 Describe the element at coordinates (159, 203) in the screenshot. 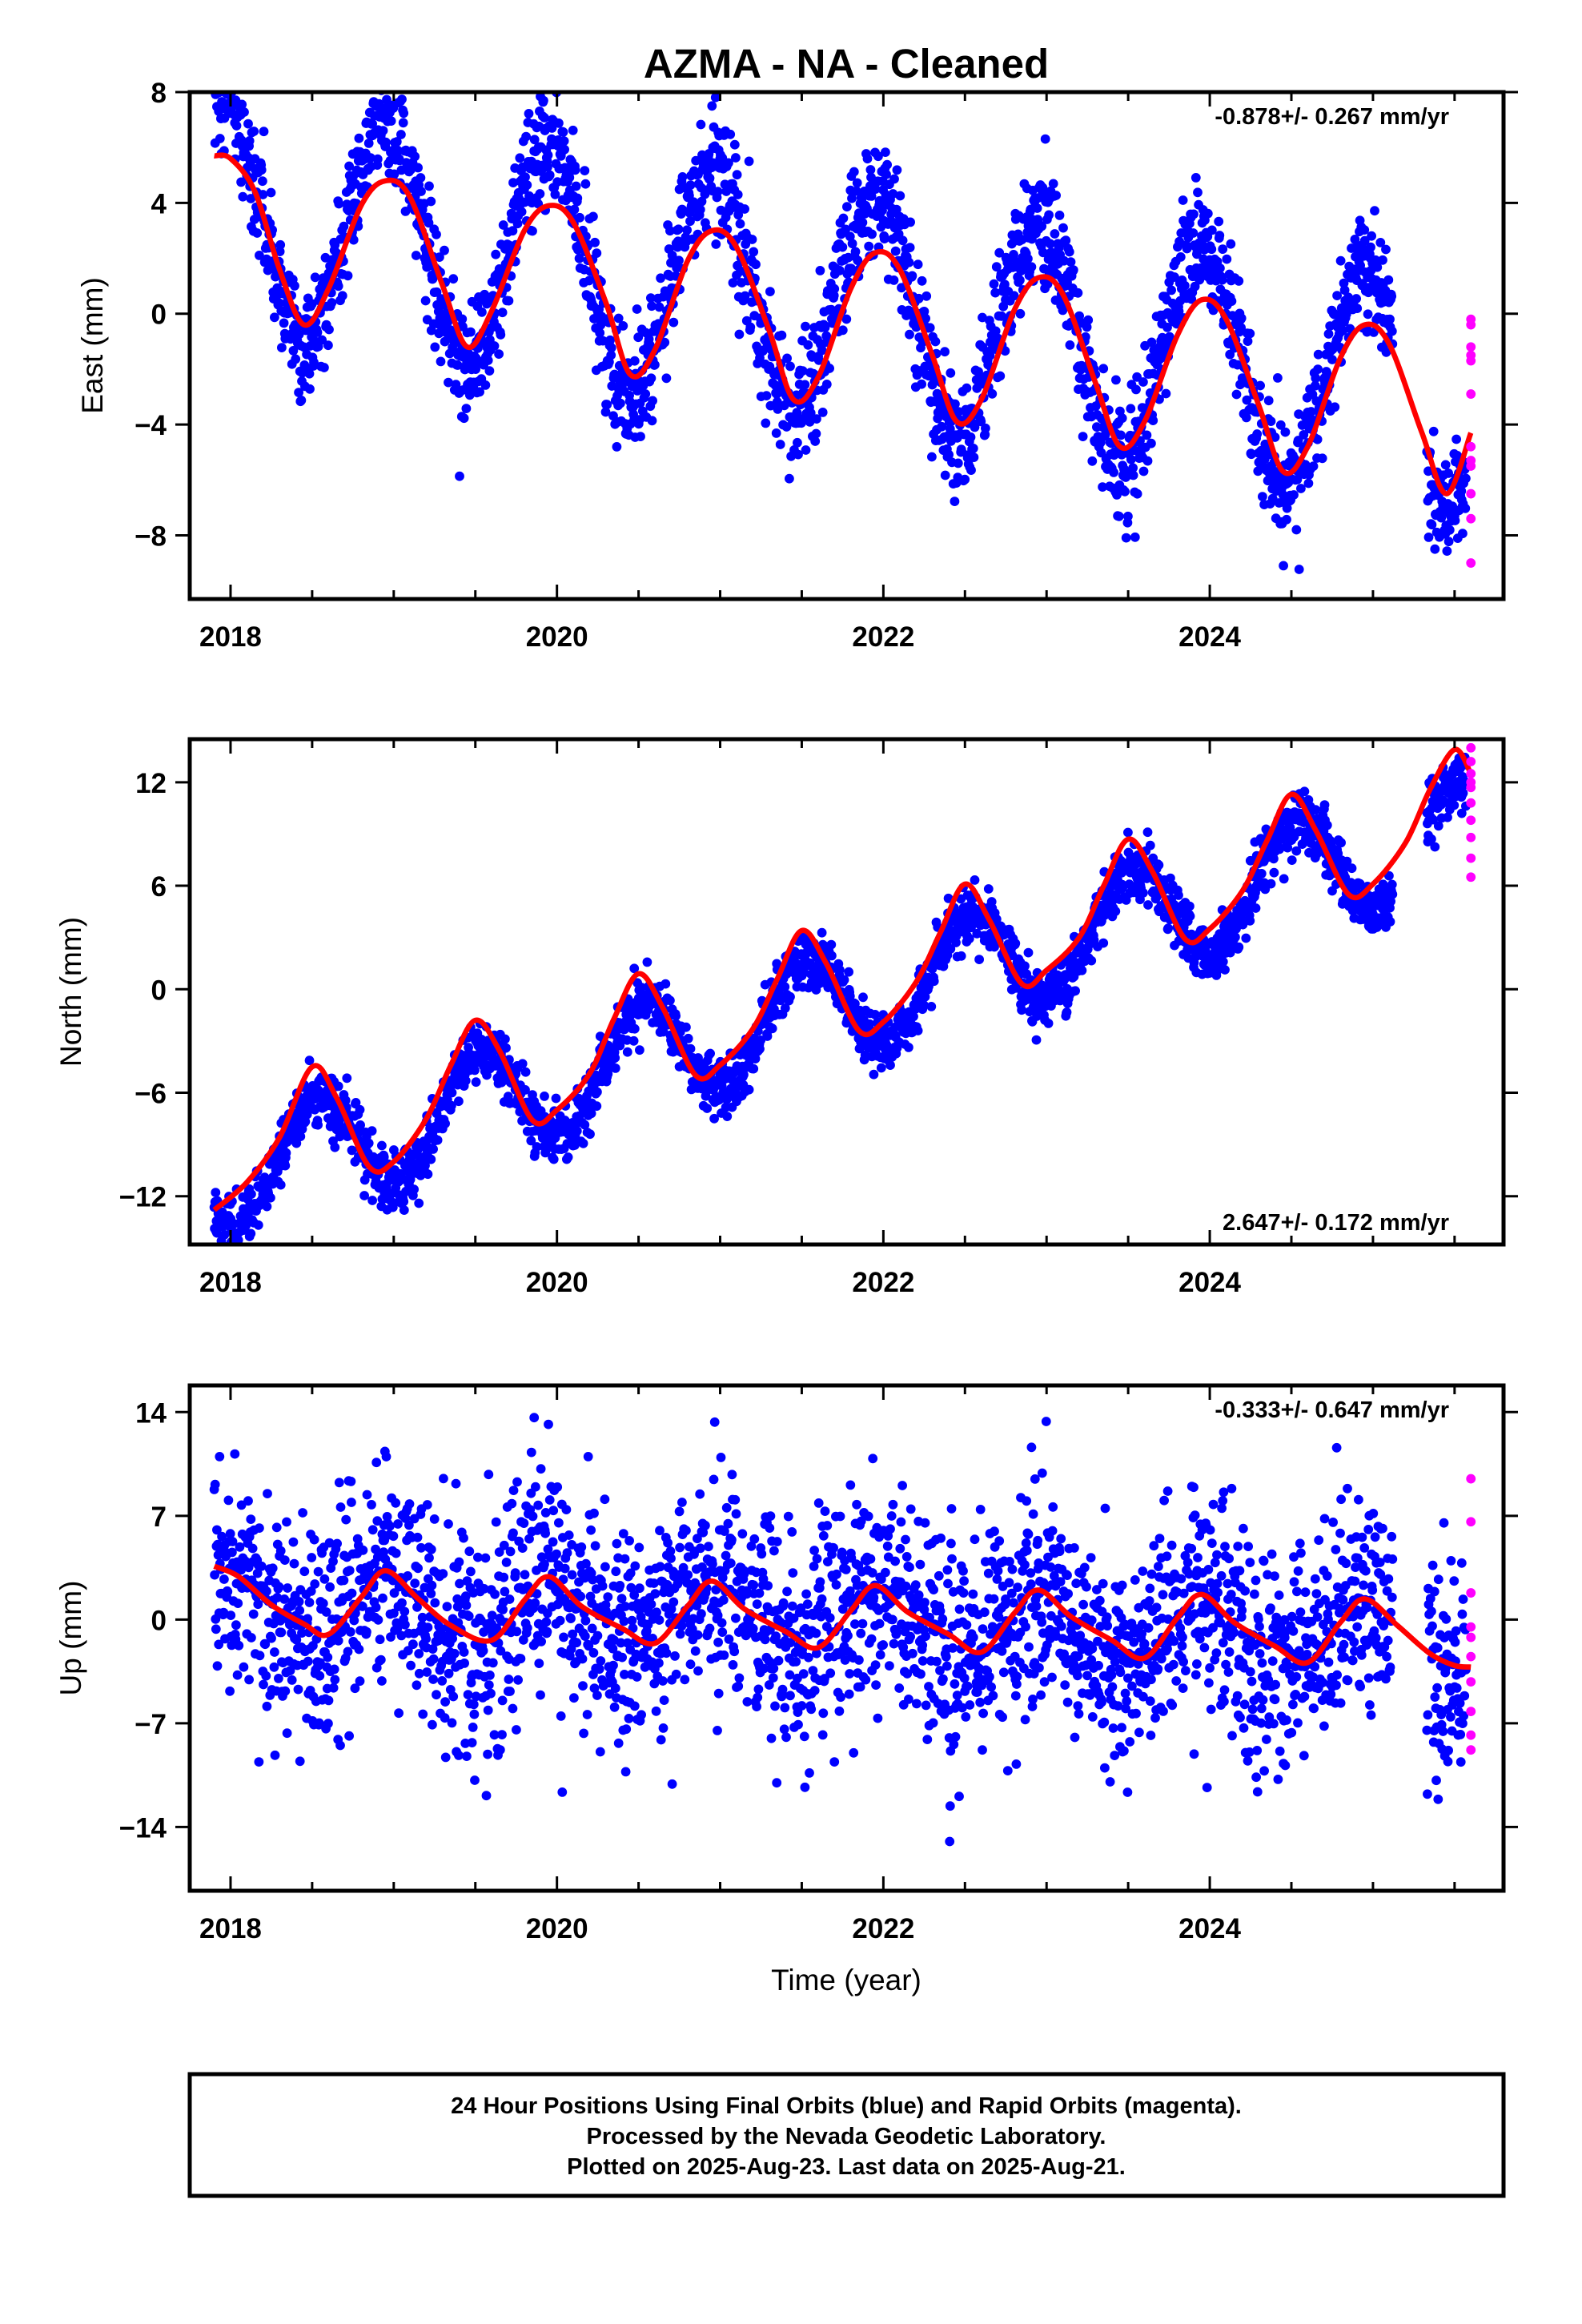

I see `east-y-tick-label: 4` at that location.